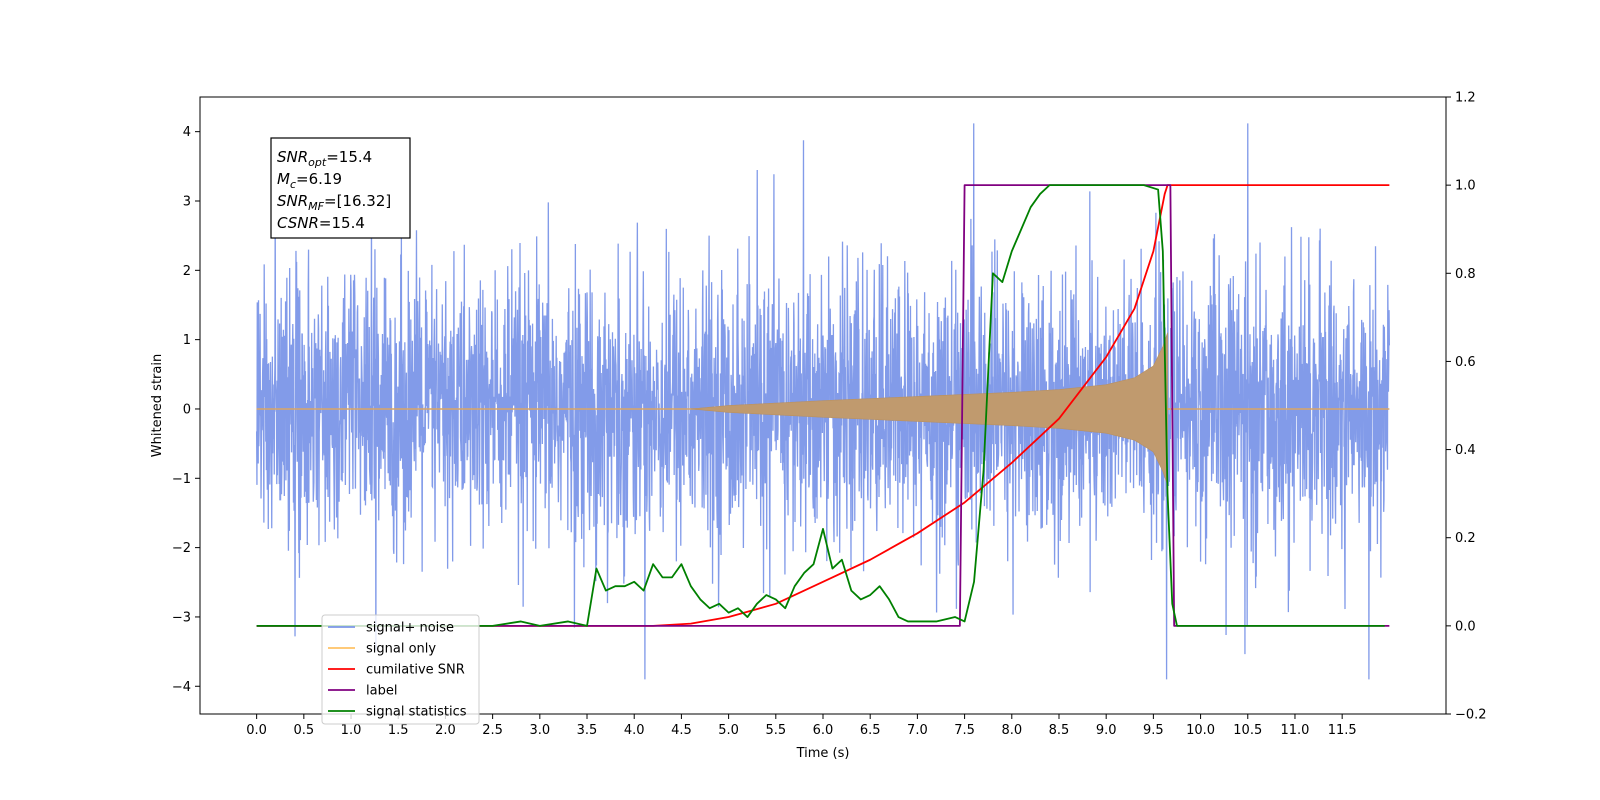 Image resolution: width=1600 pixels, height=800 pixels. What do you see at coordinates (1465, 538) in the screenshot?
I see `y-right-tick-label: 0.2` at bounding box center [1465, 538].